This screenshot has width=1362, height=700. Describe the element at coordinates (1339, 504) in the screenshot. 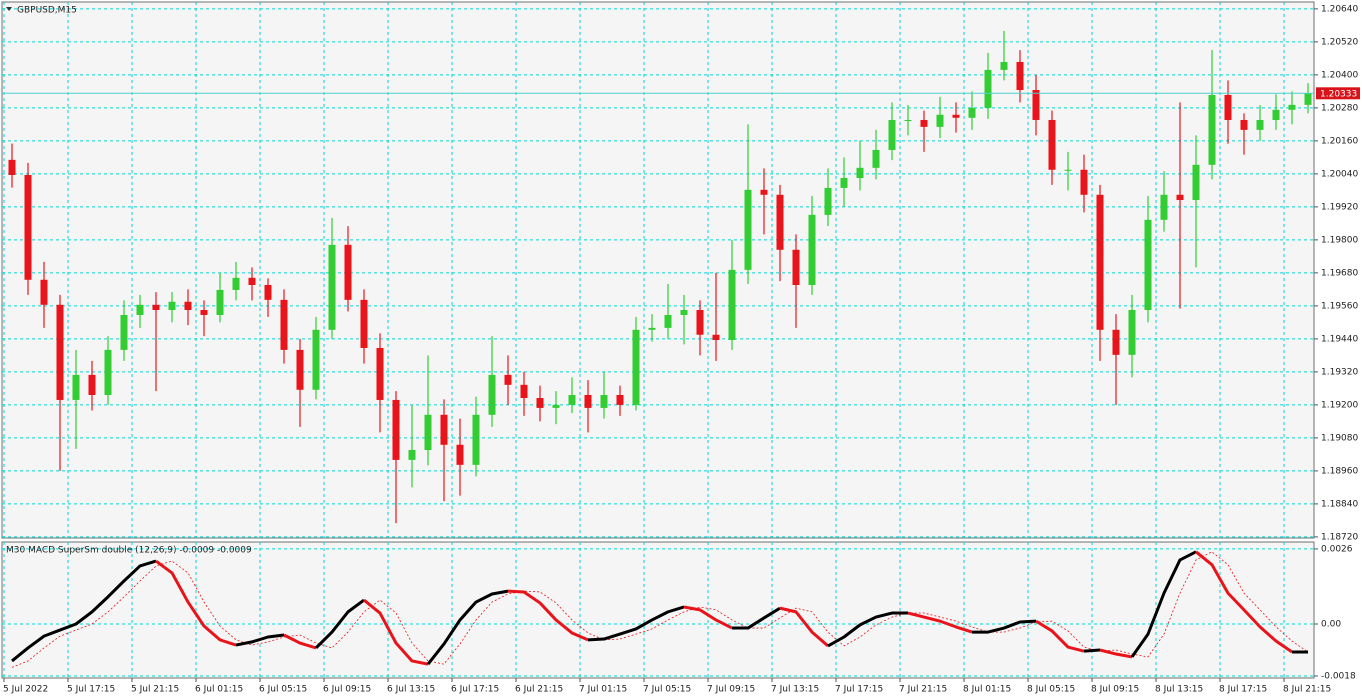

I see `y-tick-label: 1.18840` at that location.